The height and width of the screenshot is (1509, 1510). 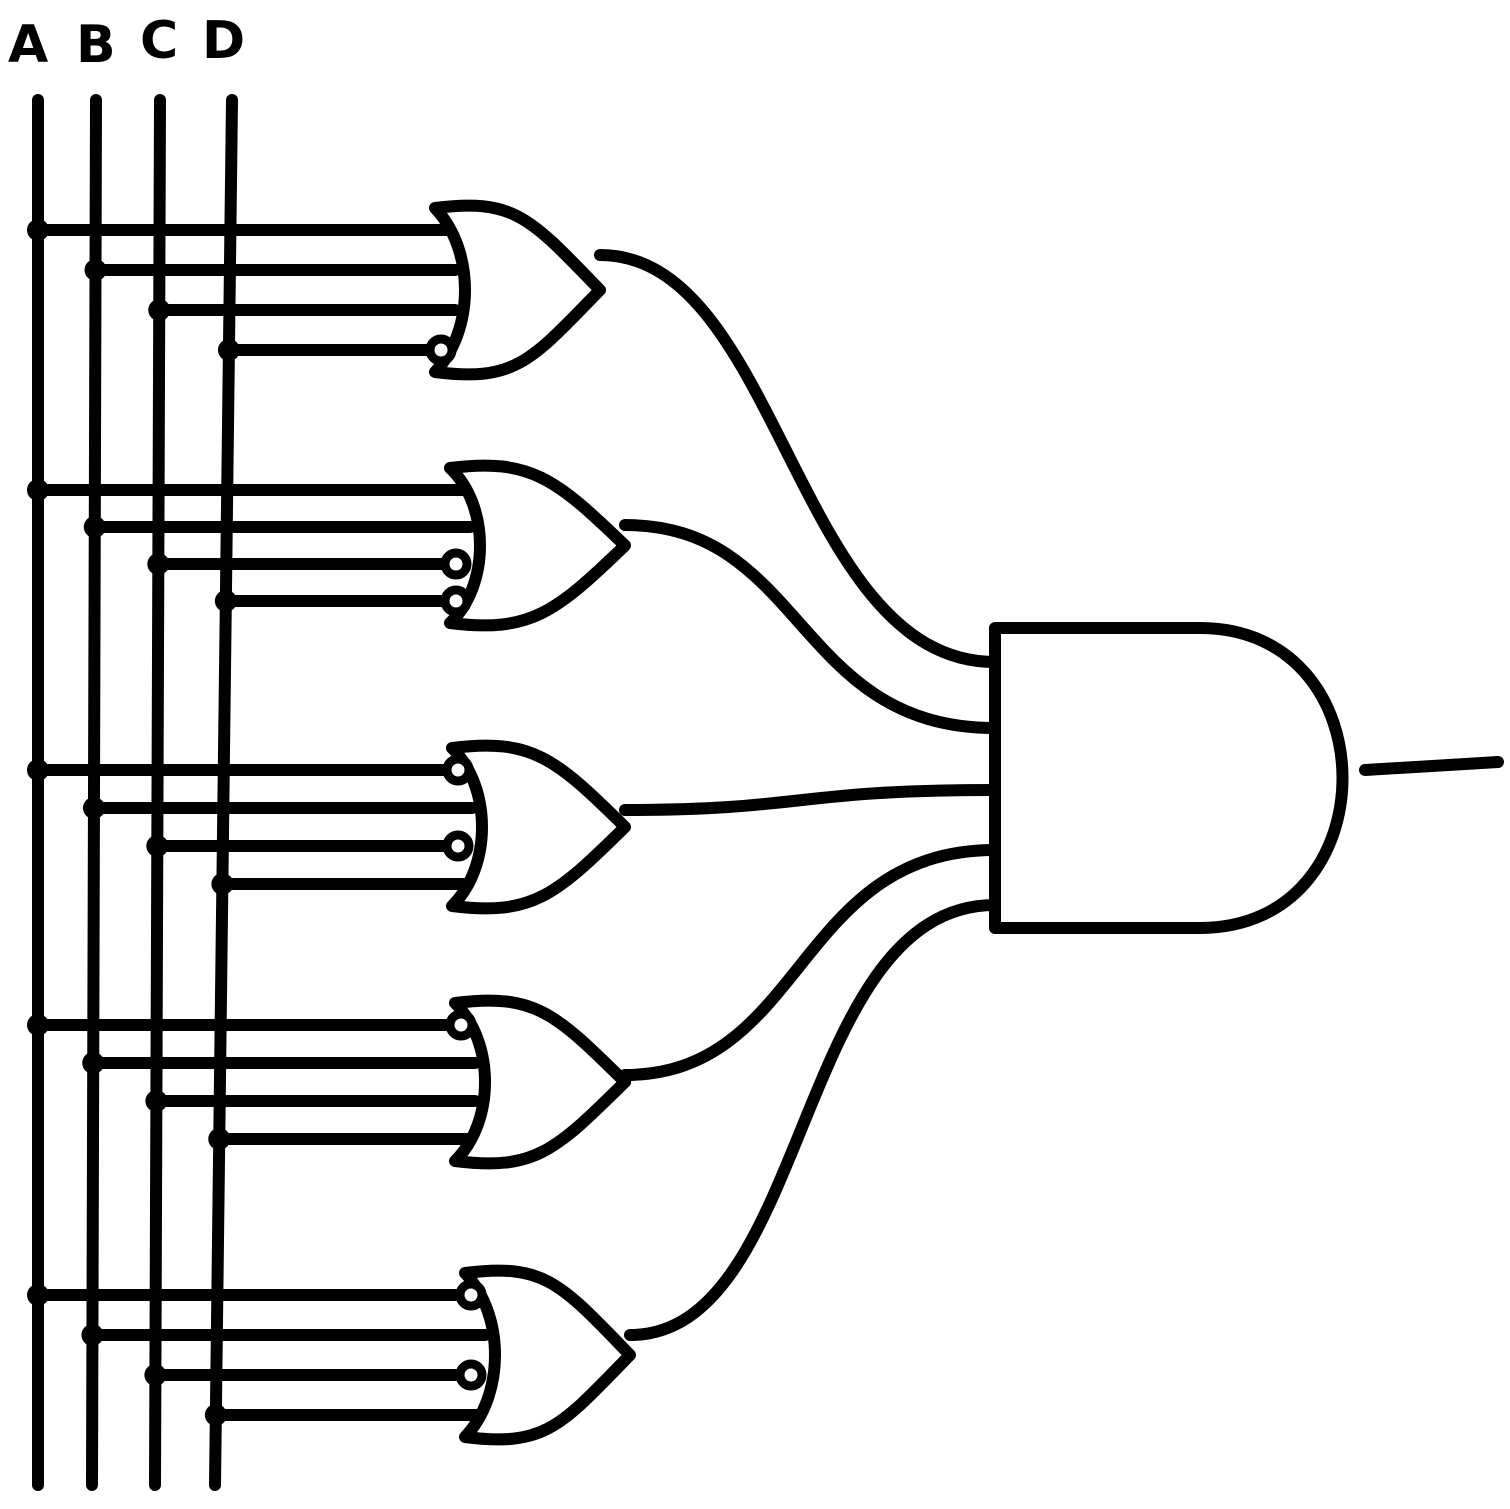 What do you see at coordinates (92, 1335) in the screenshot?
I see `junction-dot-5-b` at bounding box center [92, 1335].